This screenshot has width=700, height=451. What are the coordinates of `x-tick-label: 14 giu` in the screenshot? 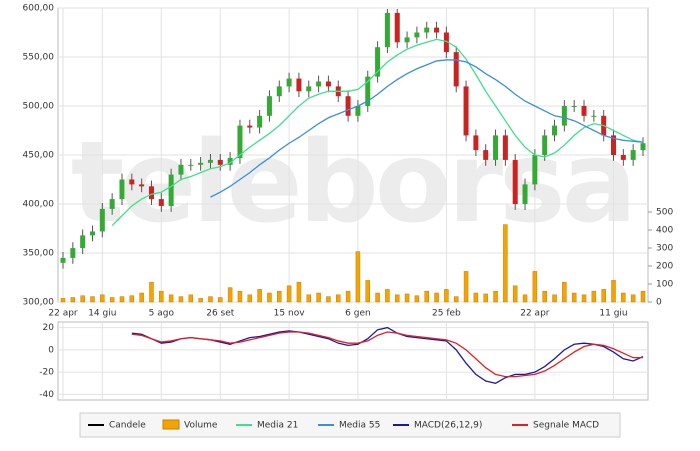 It's located at (102, 314).